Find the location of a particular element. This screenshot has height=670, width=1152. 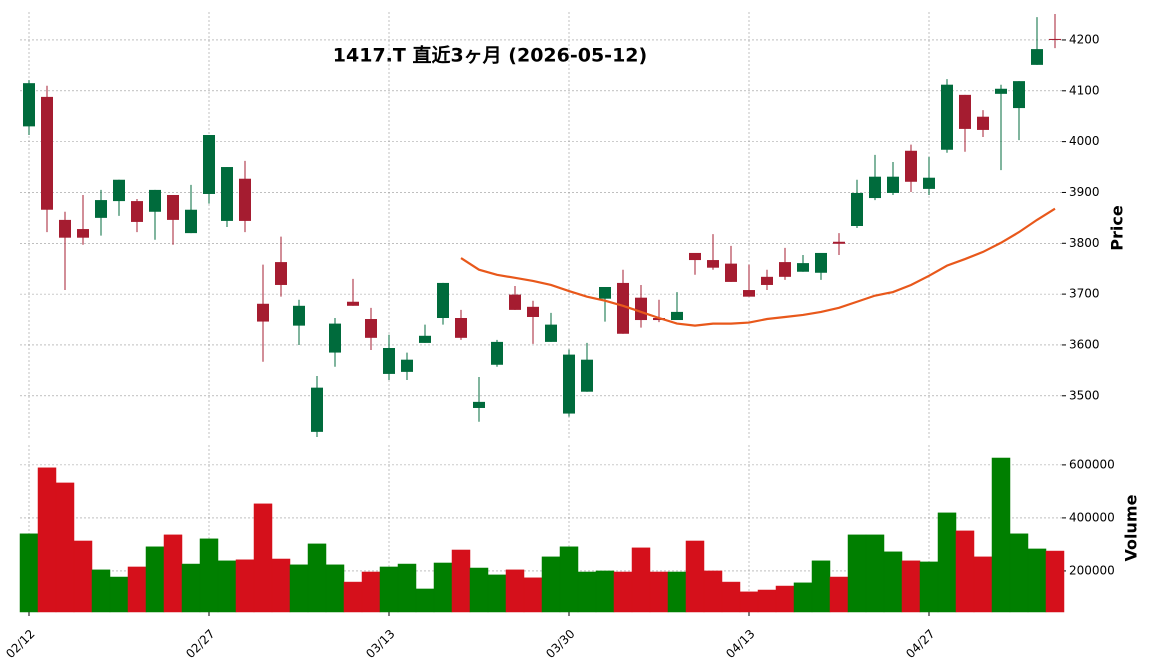

y-axis-title: Price is located at coordinates (1117, 228).